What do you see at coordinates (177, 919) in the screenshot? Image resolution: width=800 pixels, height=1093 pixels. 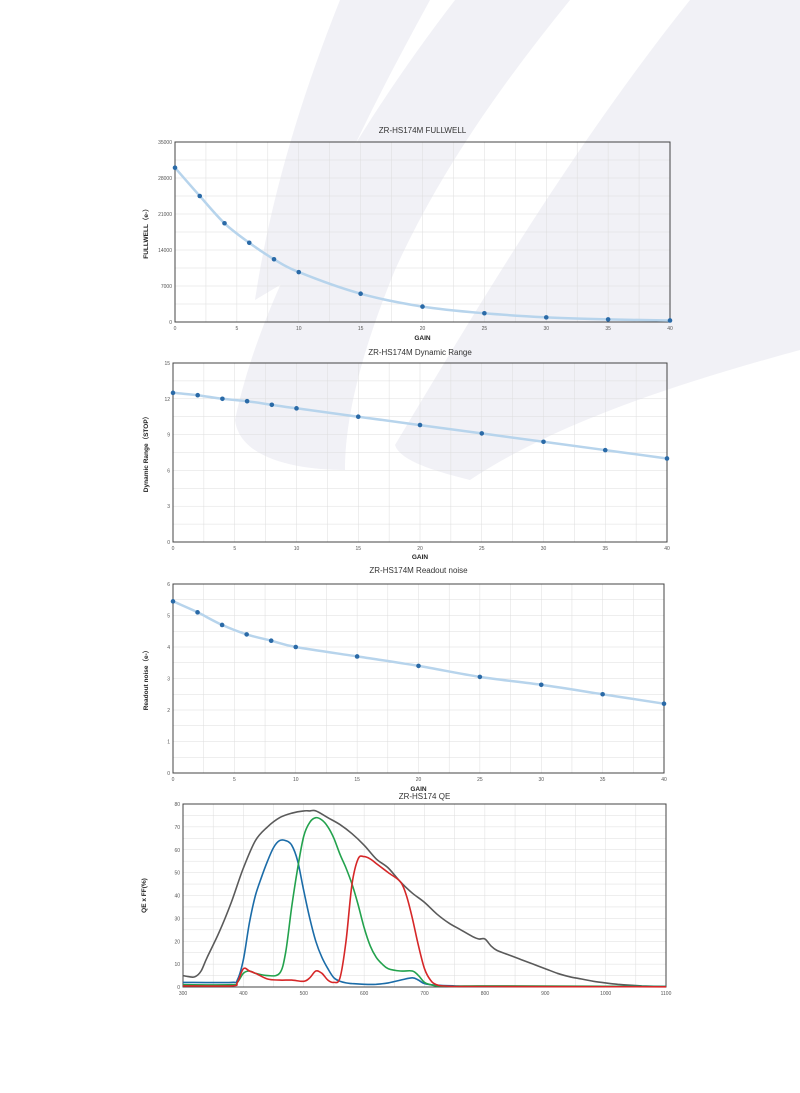 I see `y-tick-label: 30` at bounding box center [177, 919].